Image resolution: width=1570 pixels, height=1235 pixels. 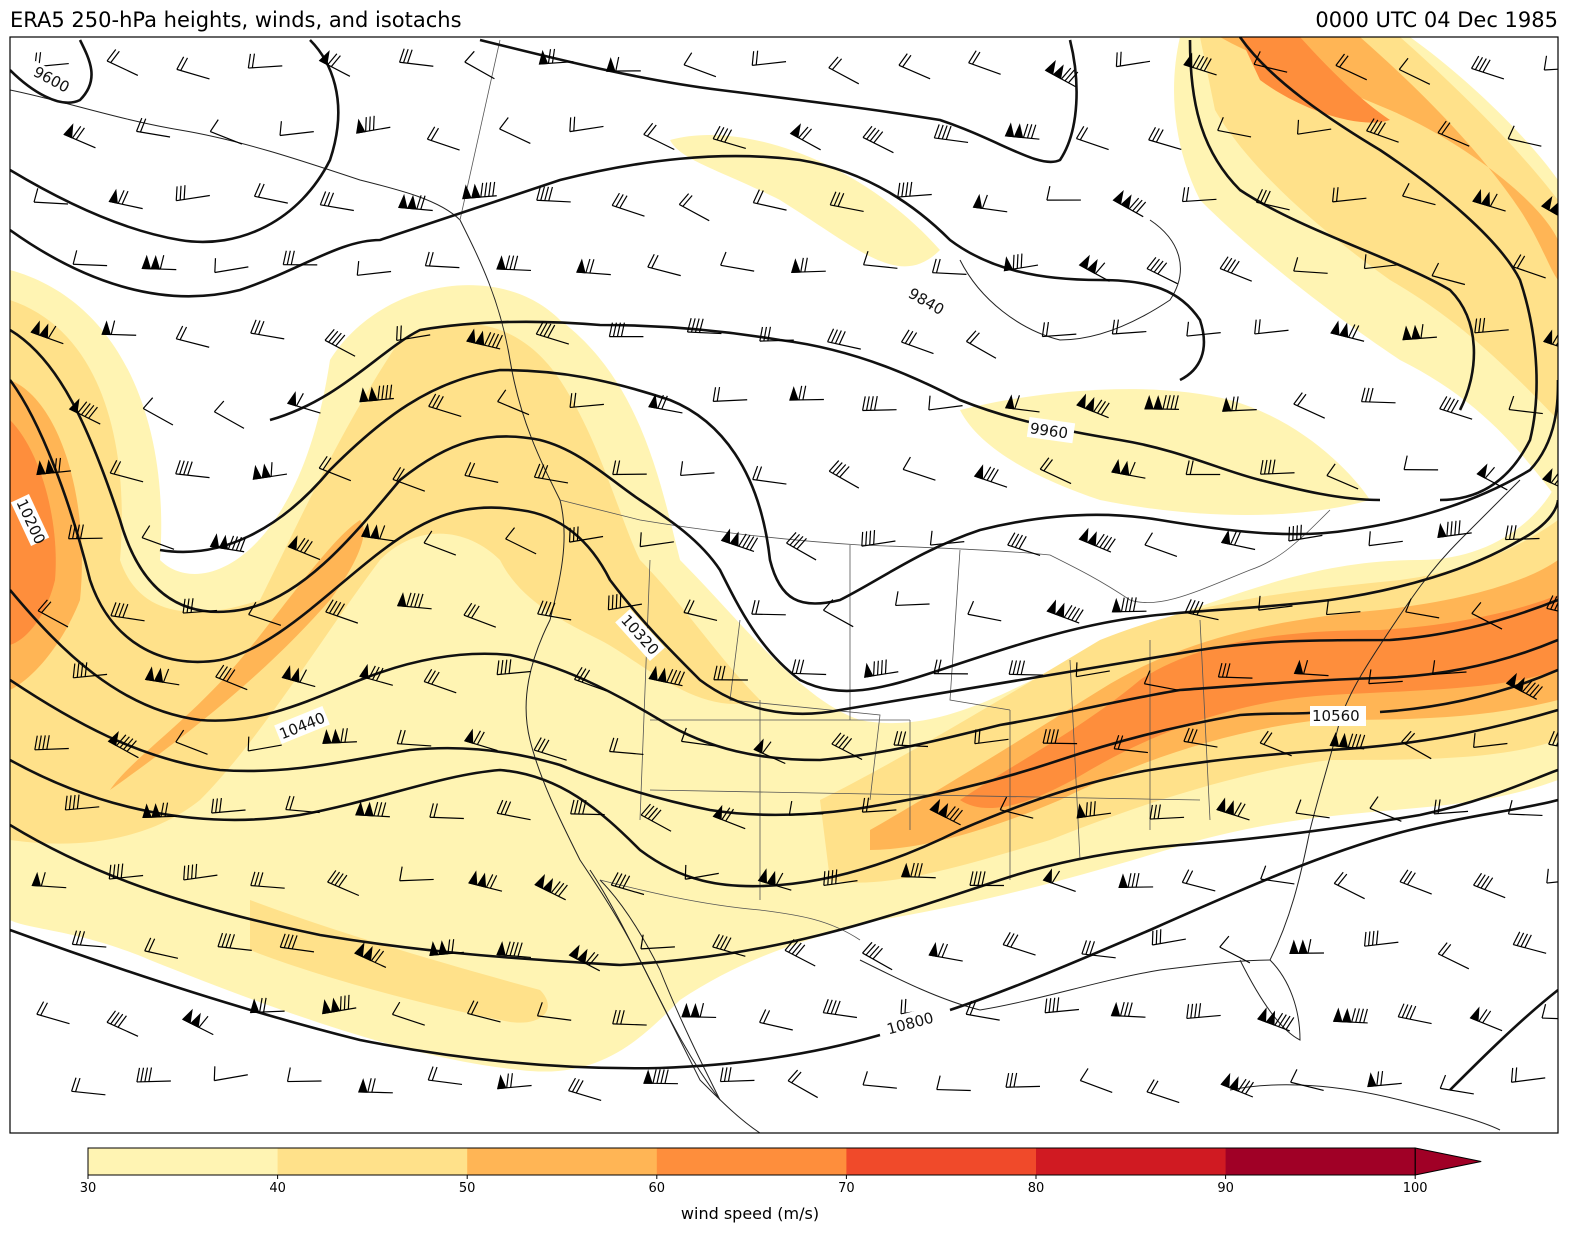 I want to click on isotach-50-band-sw, so click(x=237, y=655).